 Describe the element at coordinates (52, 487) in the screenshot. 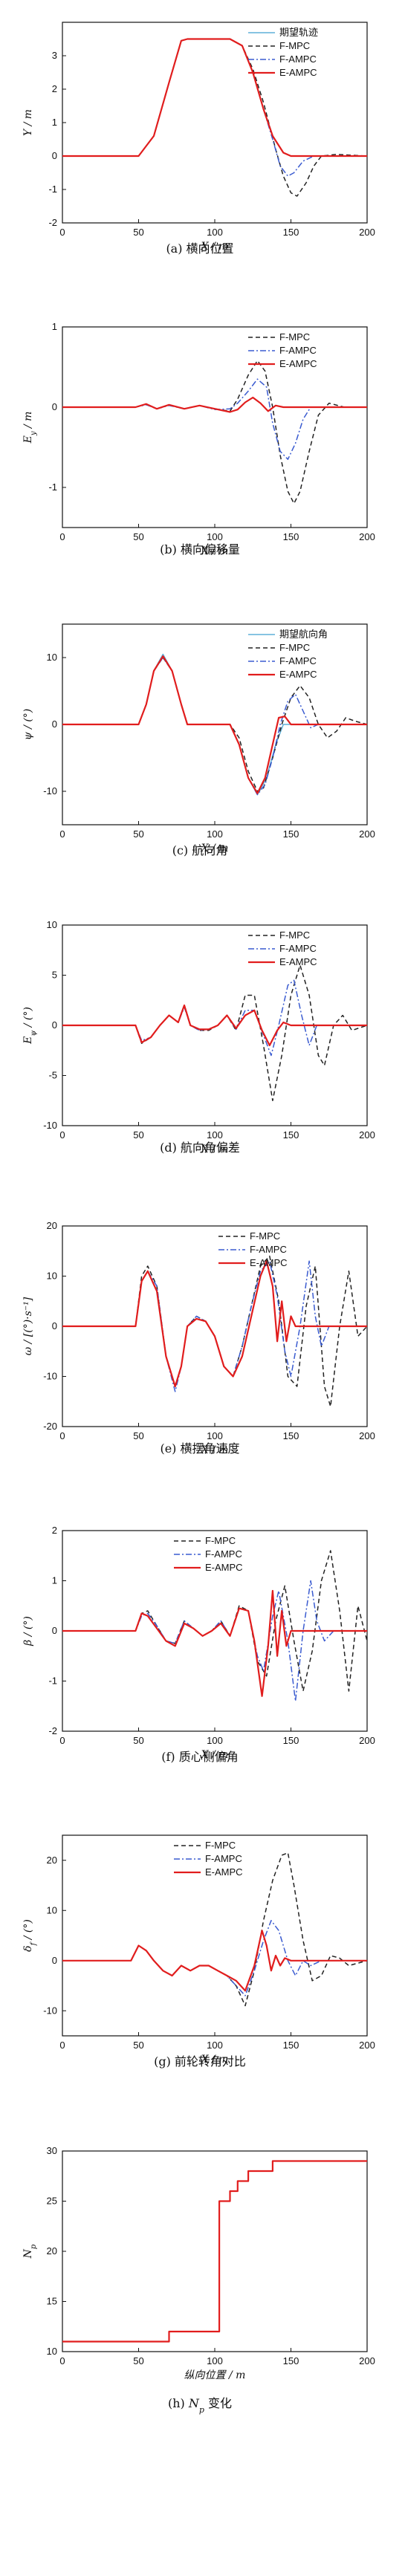

I see `y-tick-label: -1` at that location.